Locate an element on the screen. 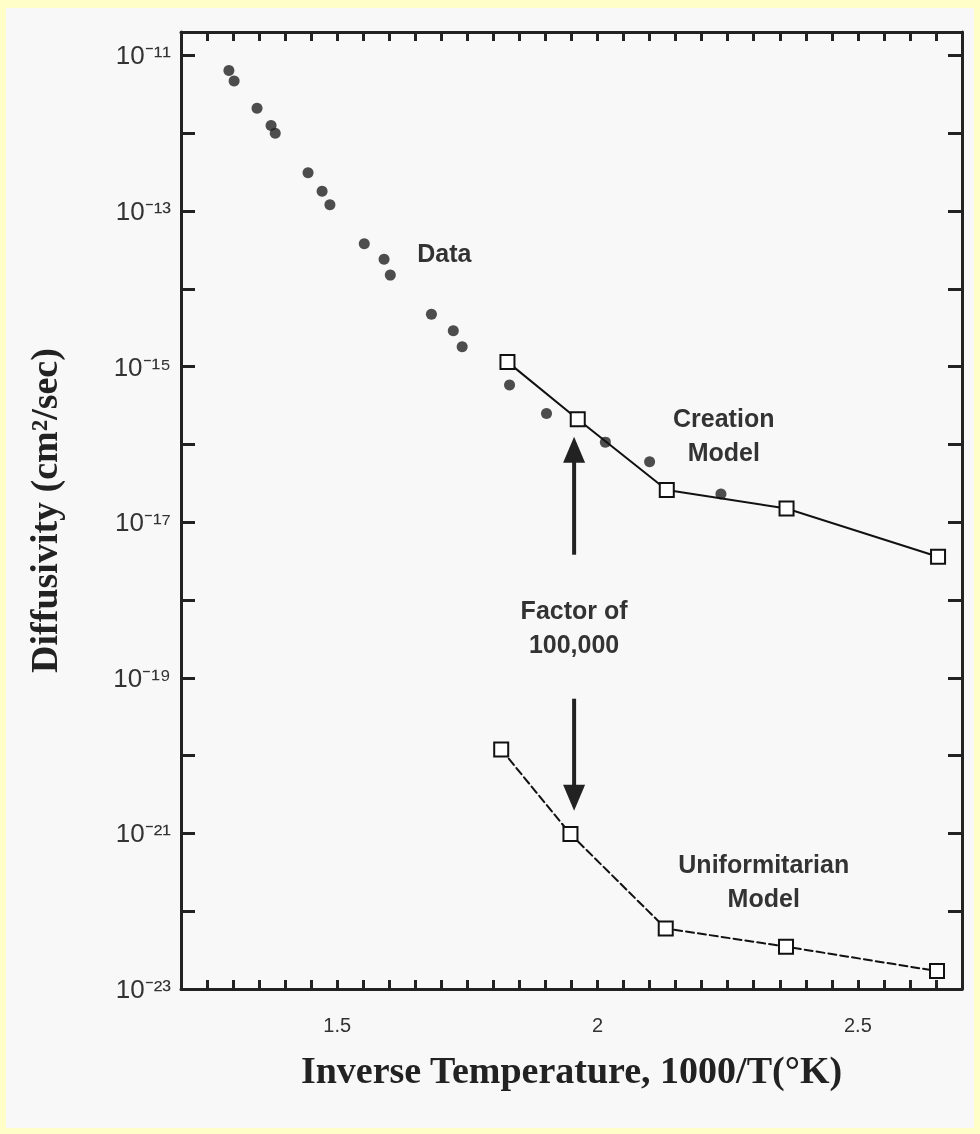 This screenshot has height=1134, width=980. x-tick-label: 2 is located at coordinates (597, 1025).